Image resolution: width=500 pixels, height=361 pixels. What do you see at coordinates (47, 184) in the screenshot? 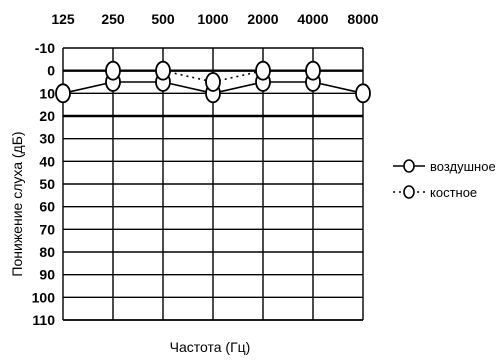
I see `y-tick-label: 50` at bounding box center [47, 184].